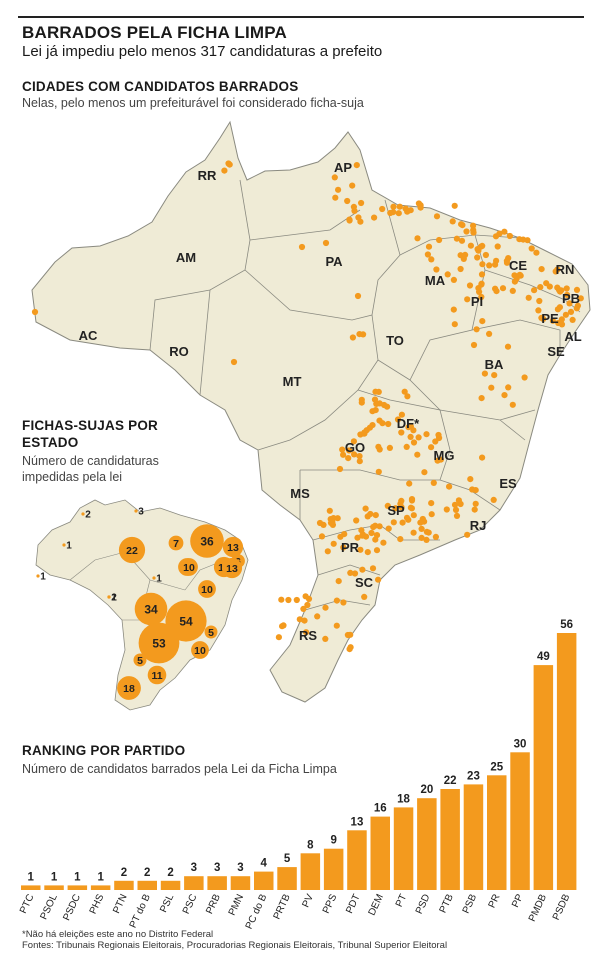 Image resolution: width=598 pixels, height=960 pixels. What do you see at coordinates (207, 541) in the screenshot?
I see `state-bubble-ce: 36` at bounding box center [207, 541].